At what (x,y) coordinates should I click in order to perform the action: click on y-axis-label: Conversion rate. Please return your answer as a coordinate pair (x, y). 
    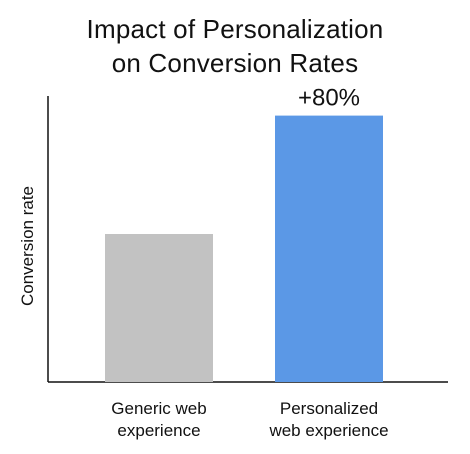
    Looking at the image, I should click on (27, 246).